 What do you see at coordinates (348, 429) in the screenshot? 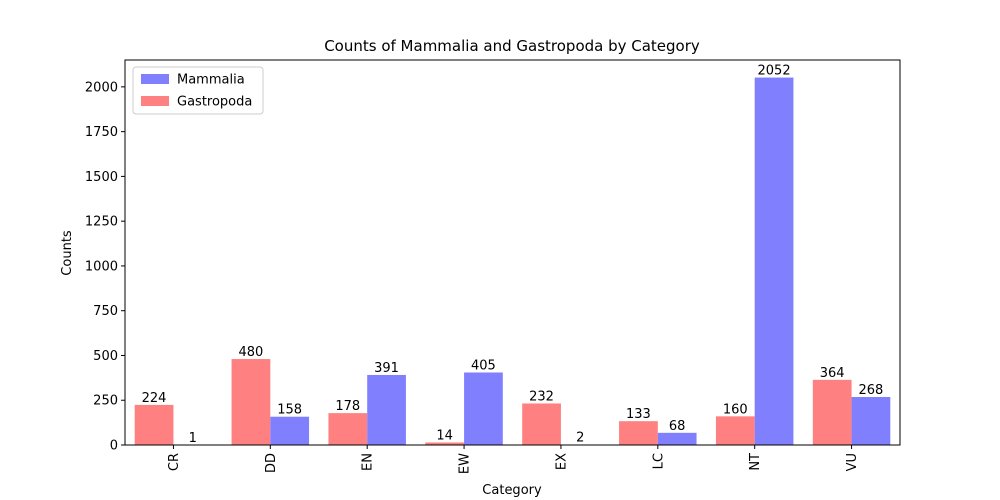
I see `bar-gastropoda-en` at bounding box center [348, 429].